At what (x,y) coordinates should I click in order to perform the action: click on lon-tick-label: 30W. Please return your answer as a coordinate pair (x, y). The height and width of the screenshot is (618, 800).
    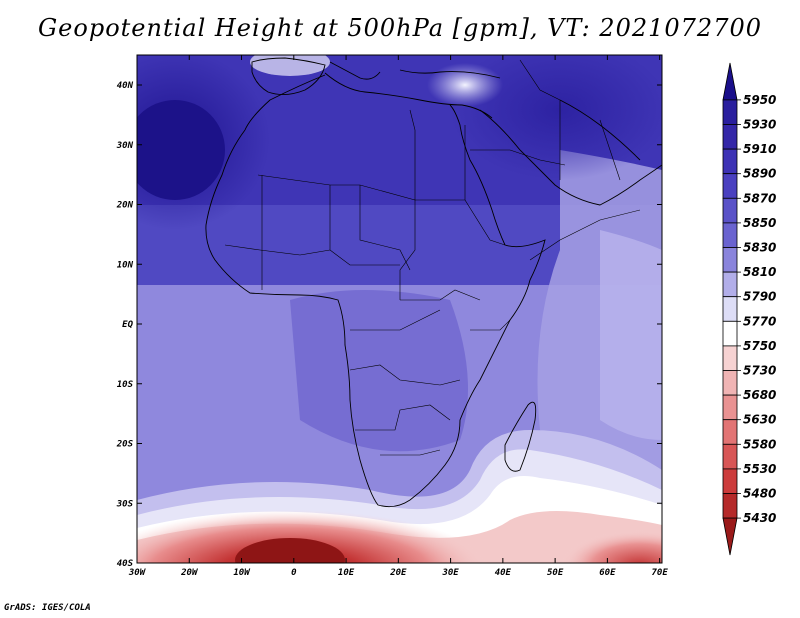
    Looking at the image, I should click on (137, 573).